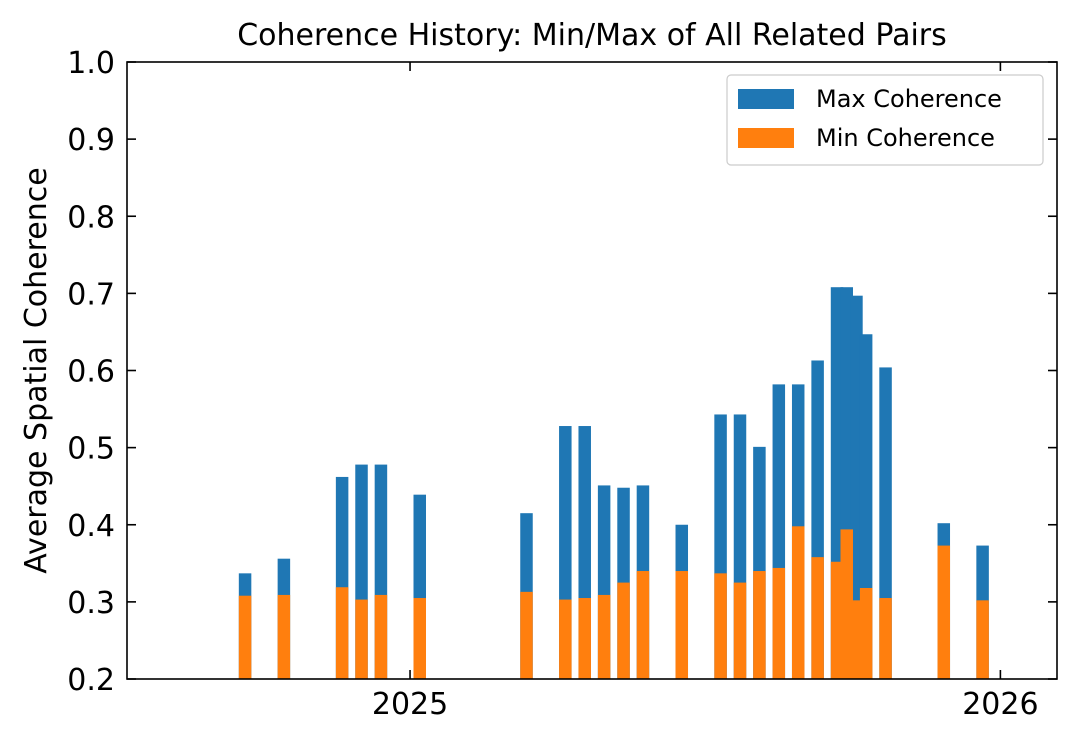 This screenshot has width=1077, height=741. Describe the element at coordinates (905, 138) in the screenshot. I see `legend-label: Min Coherence` at that location.